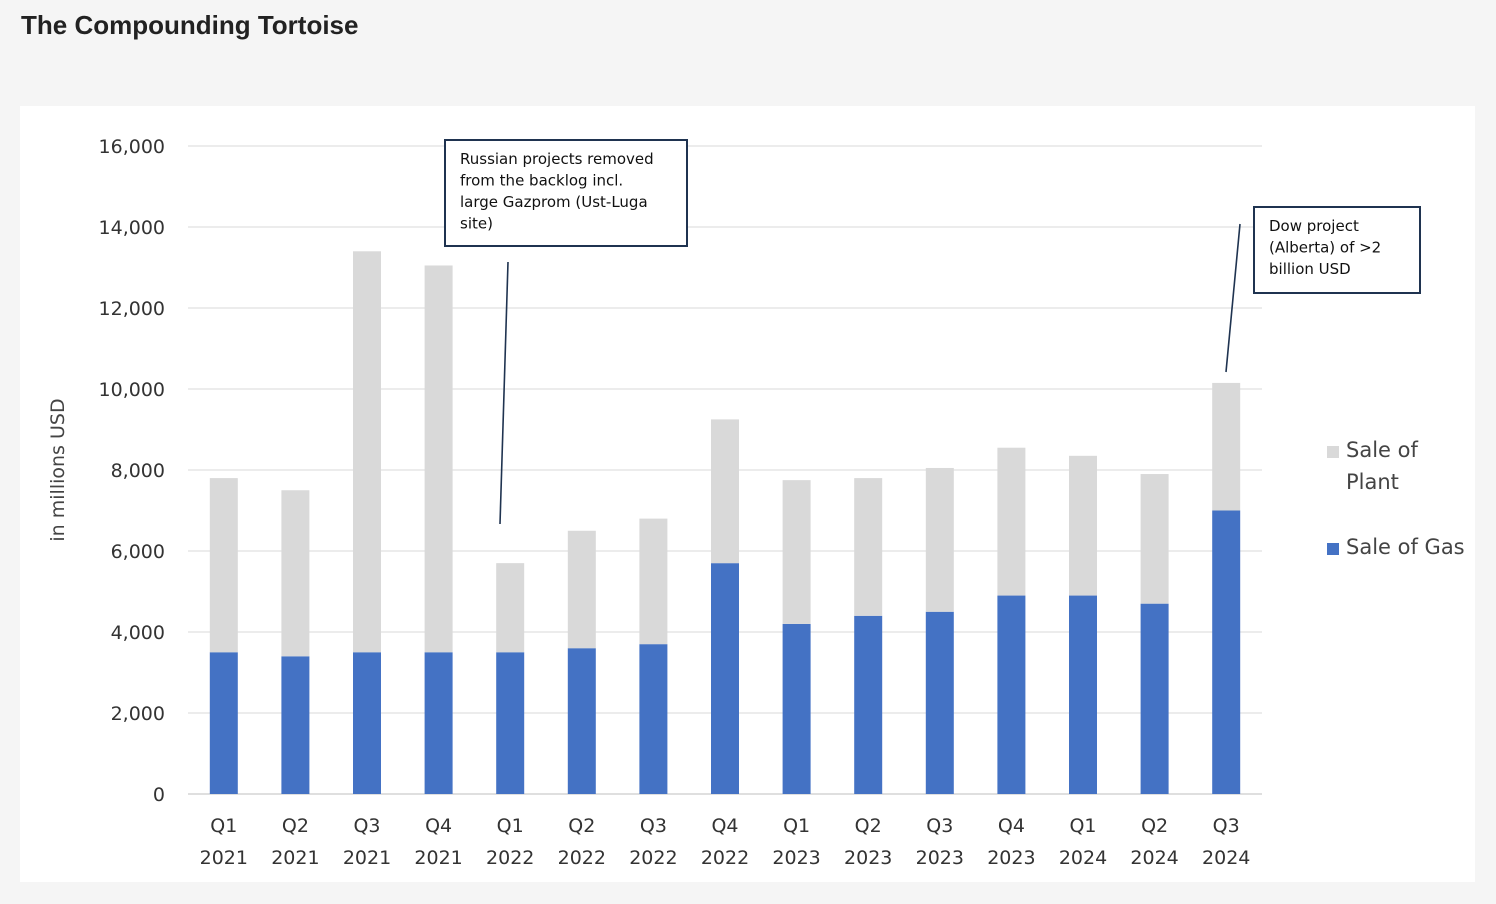 Image resolution: width=1496 pixels, height=904 pixels. I want to click on annotation-text: (Alberta) of >2, so click(1325, 248).